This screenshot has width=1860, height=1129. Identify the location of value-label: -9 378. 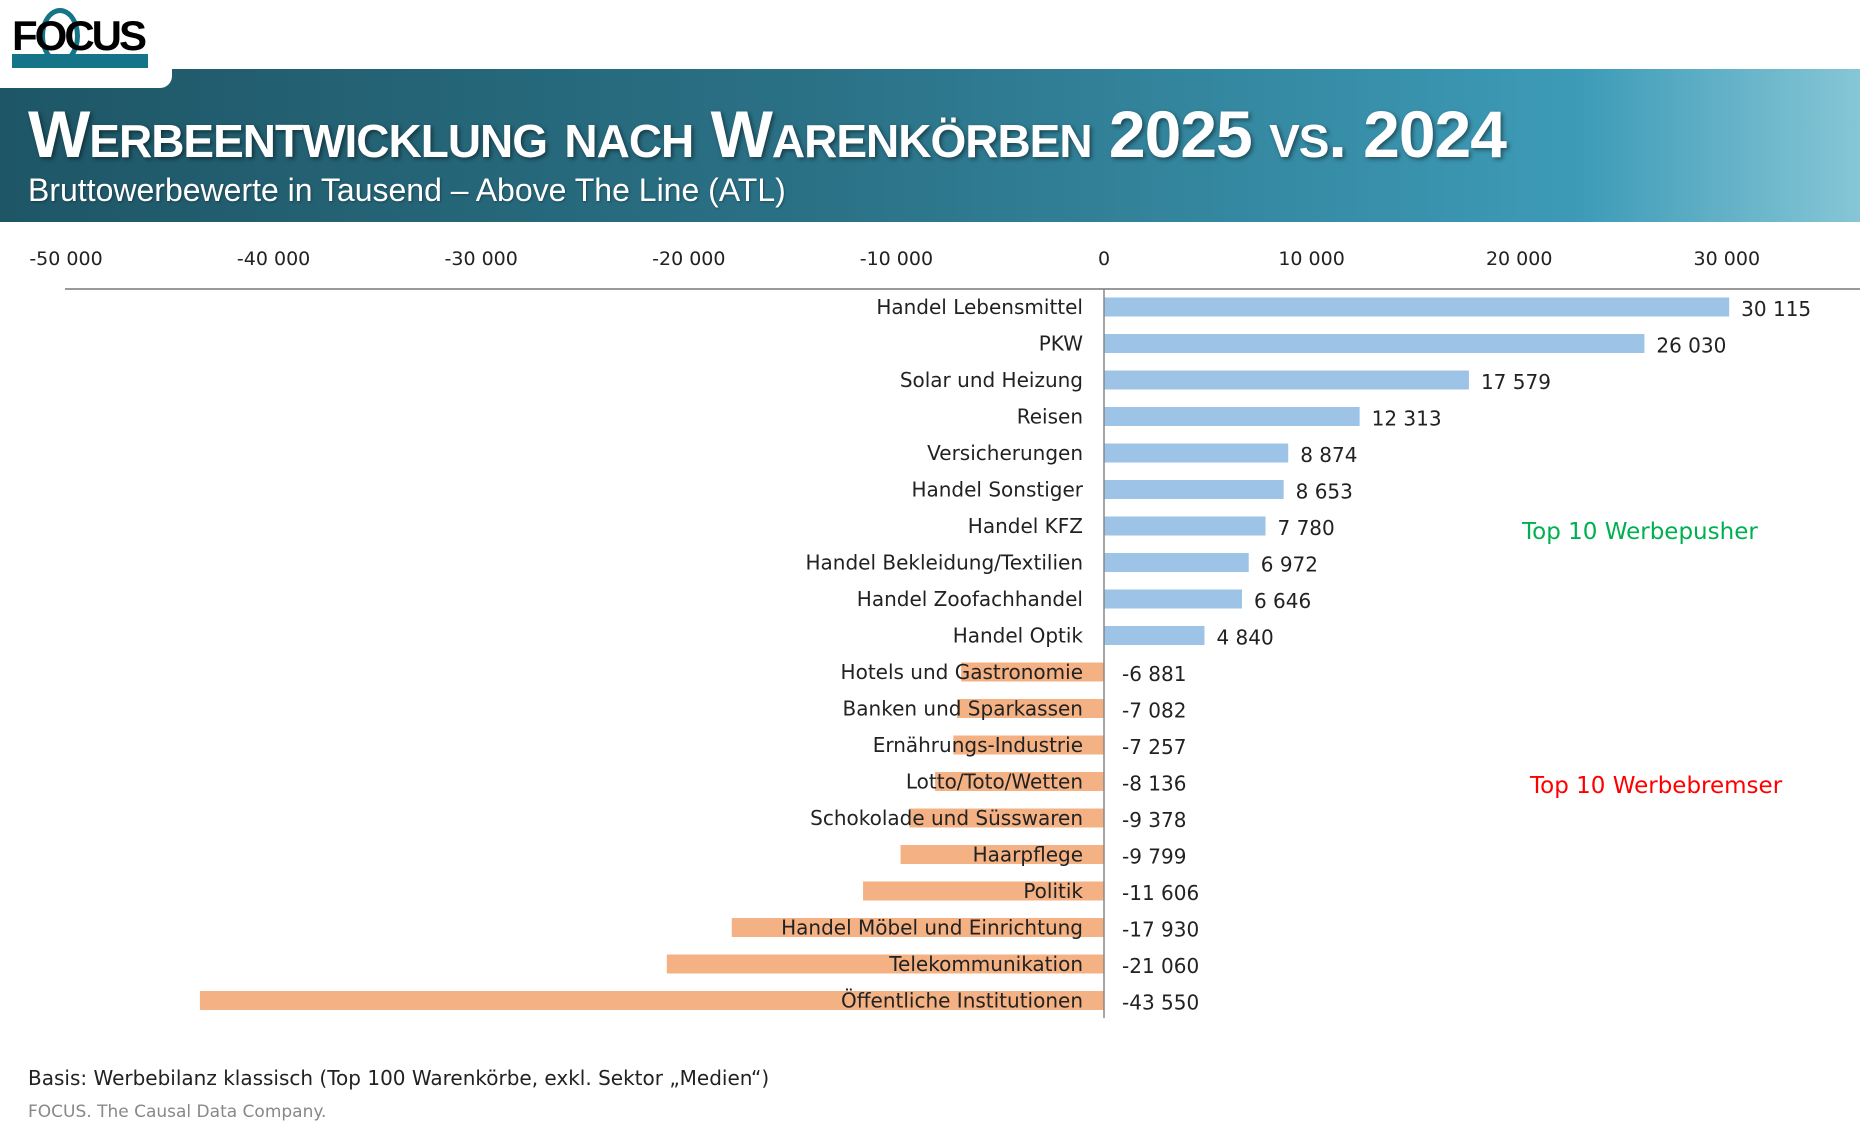
(1154, 820).